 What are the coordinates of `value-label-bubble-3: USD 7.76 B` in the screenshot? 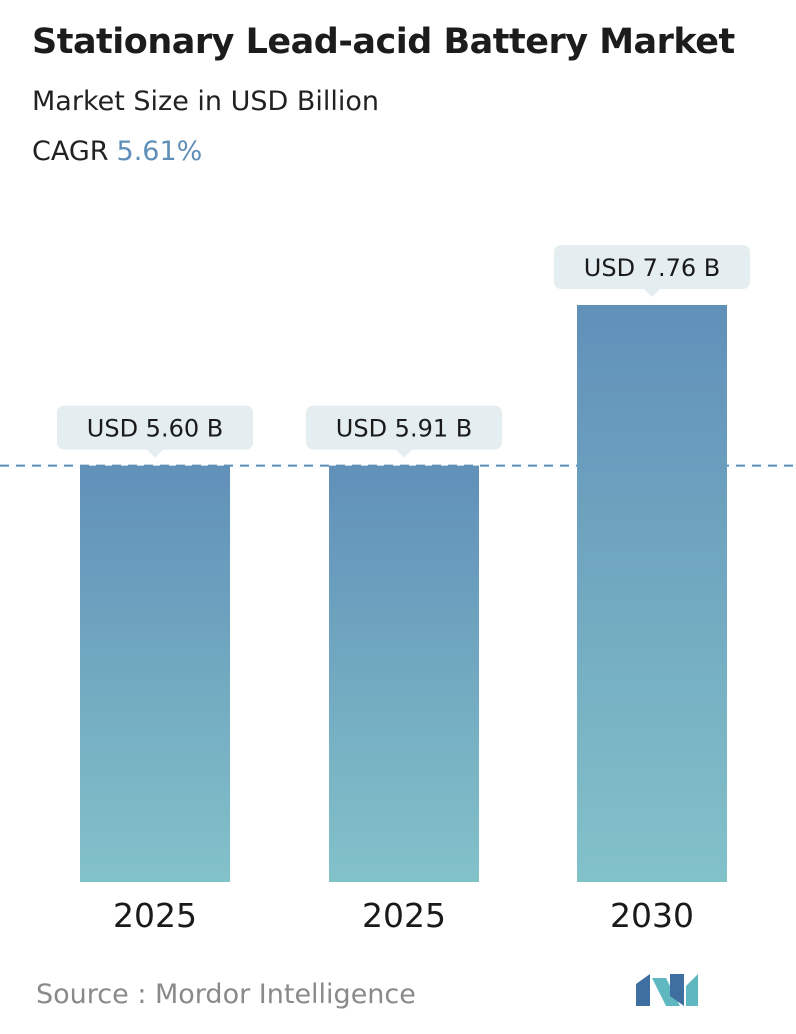 It's located at (652, 271).